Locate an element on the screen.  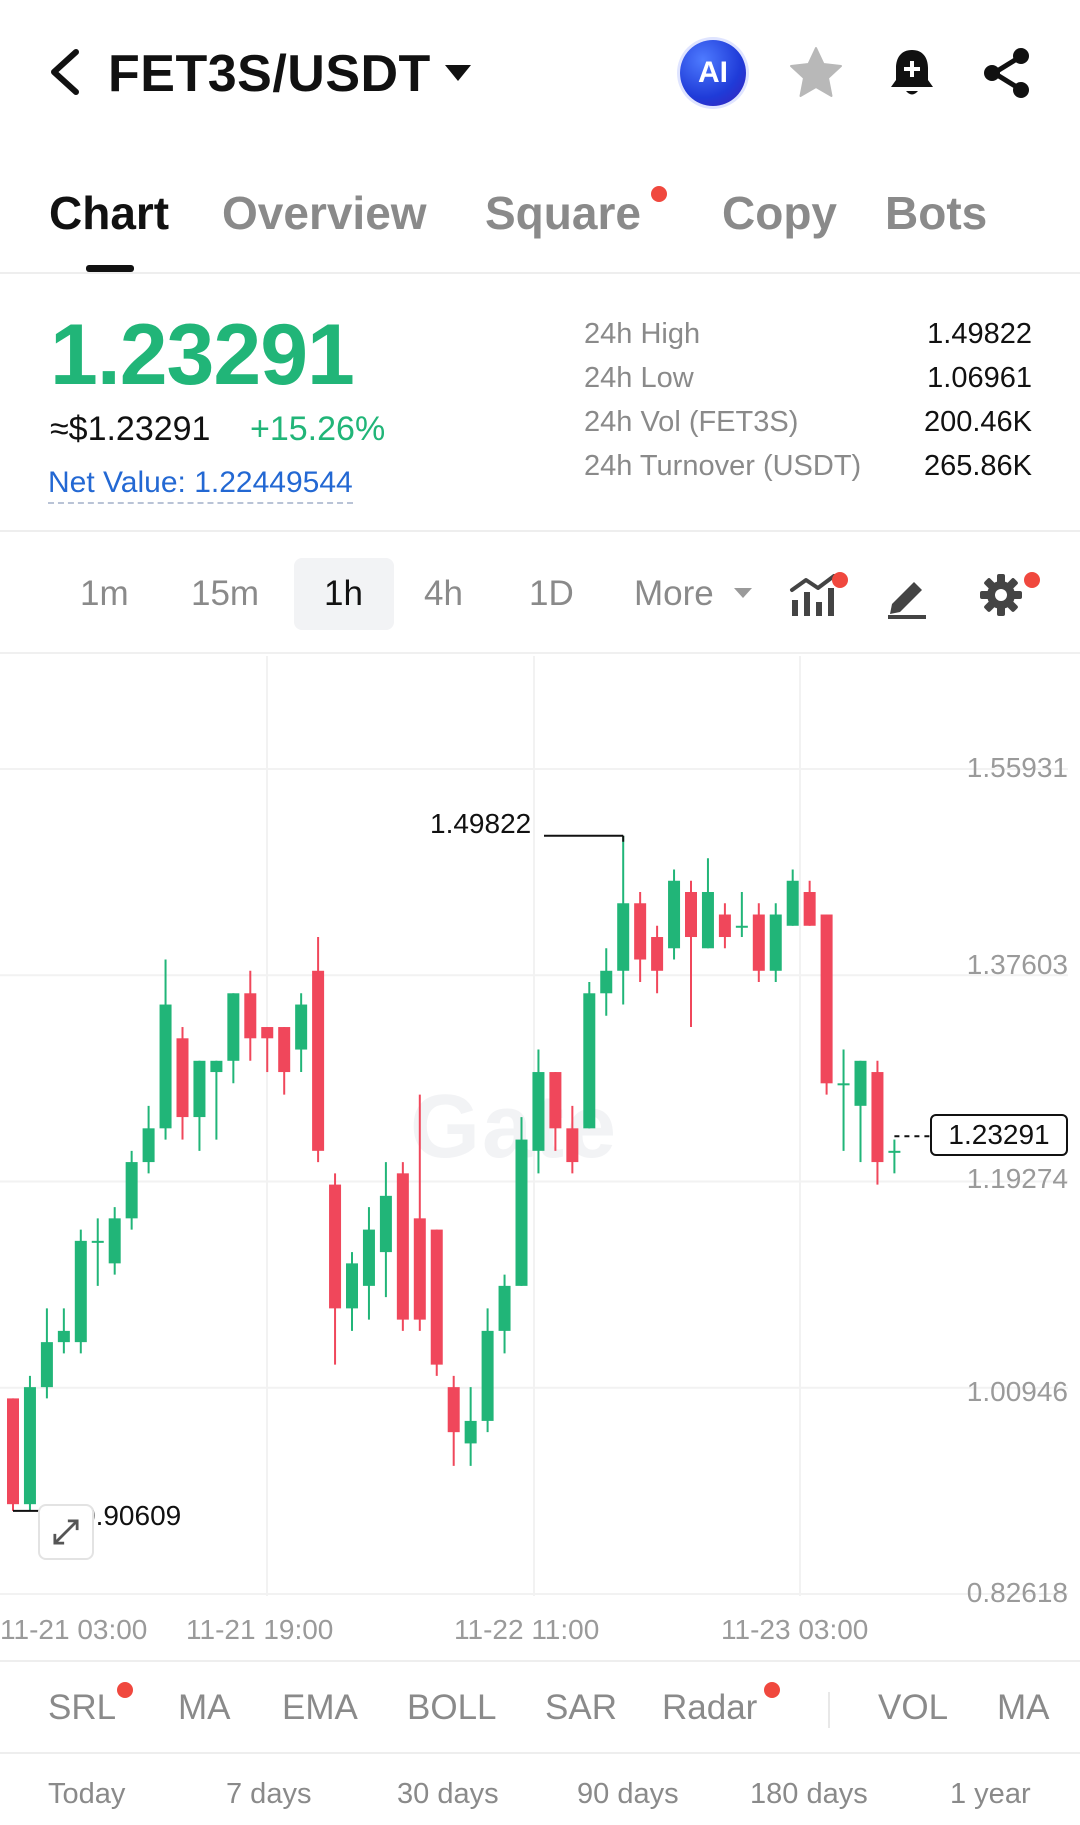
current-price-tag: 1.23291 is located at coordinates (999, 1135).